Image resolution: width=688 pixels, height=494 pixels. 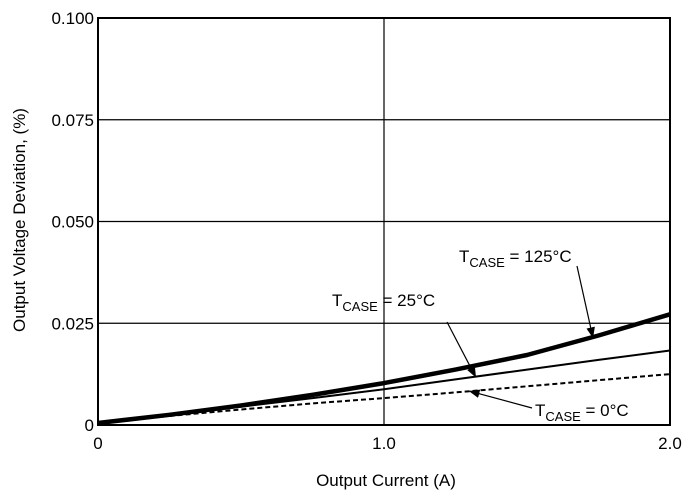 What do you see at coordinates (515, 258) in the screenshot?
I see `series-annotation: TCASE = 125°C` at bounding box center [515, 258].